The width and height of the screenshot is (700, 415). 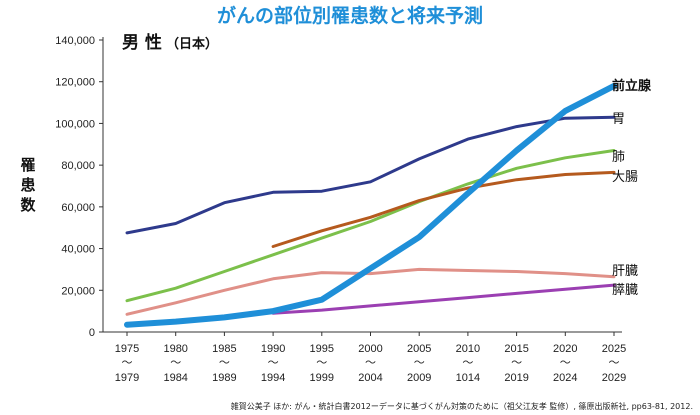 What do you see at coordinates (127, 349) in the screenshot?
I see `x-tick-label-start: 1975` at bounding box center [127, 349].